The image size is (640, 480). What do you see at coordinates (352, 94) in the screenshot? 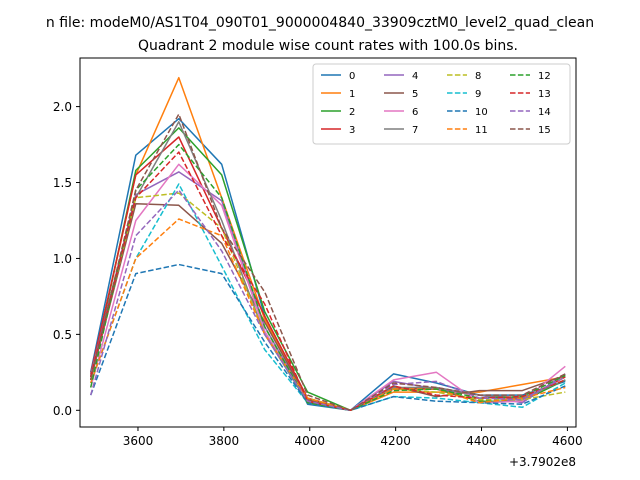
I see `legend-label-1: 1` at bounding box center [352, 94].